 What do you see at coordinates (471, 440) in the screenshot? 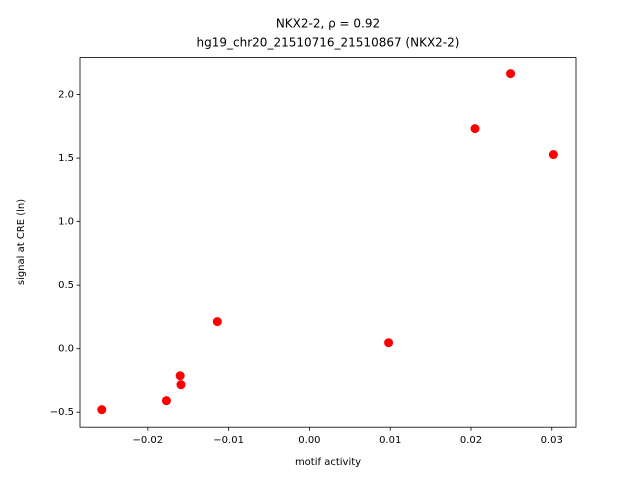
I see `x-tick-label: 0.02` at bounding box center [471, 440].